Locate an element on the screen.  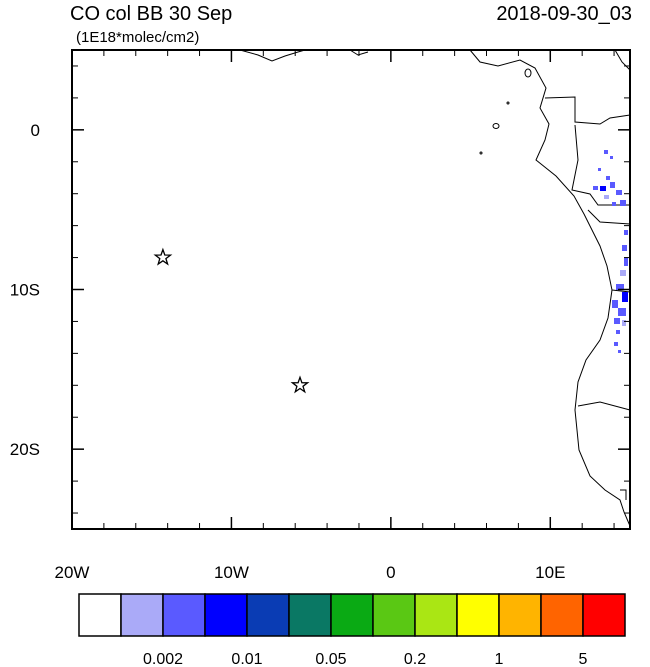
x-tick-label: 0 is located at coordinates (390, 572).